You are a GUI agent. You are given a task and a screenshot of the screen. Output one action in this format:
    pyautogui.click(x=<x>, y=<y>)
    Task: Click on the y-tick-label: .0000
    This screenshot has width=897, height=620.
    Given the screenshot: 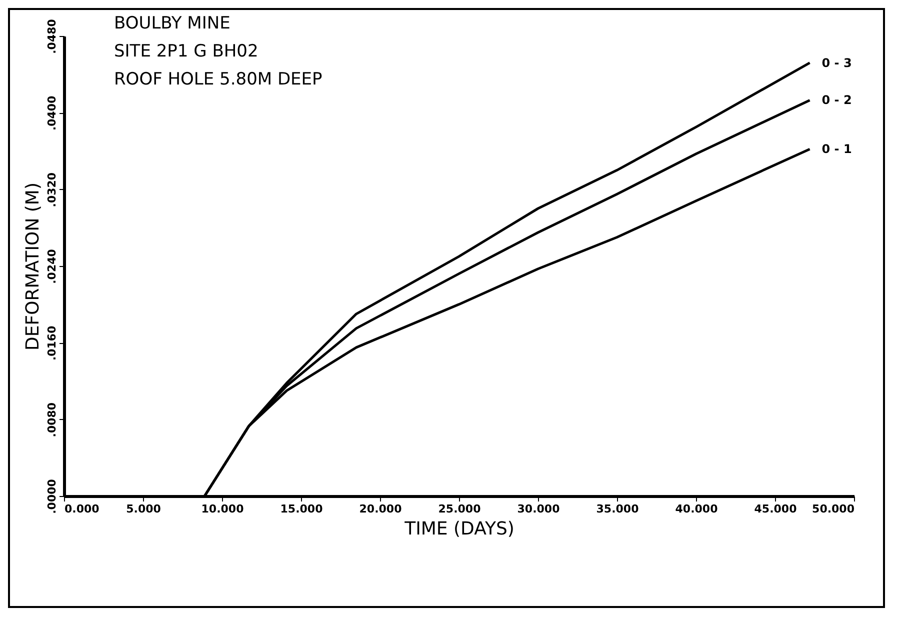 What is the action you would take?
    pyautogui.click(x=52, y=496)
    